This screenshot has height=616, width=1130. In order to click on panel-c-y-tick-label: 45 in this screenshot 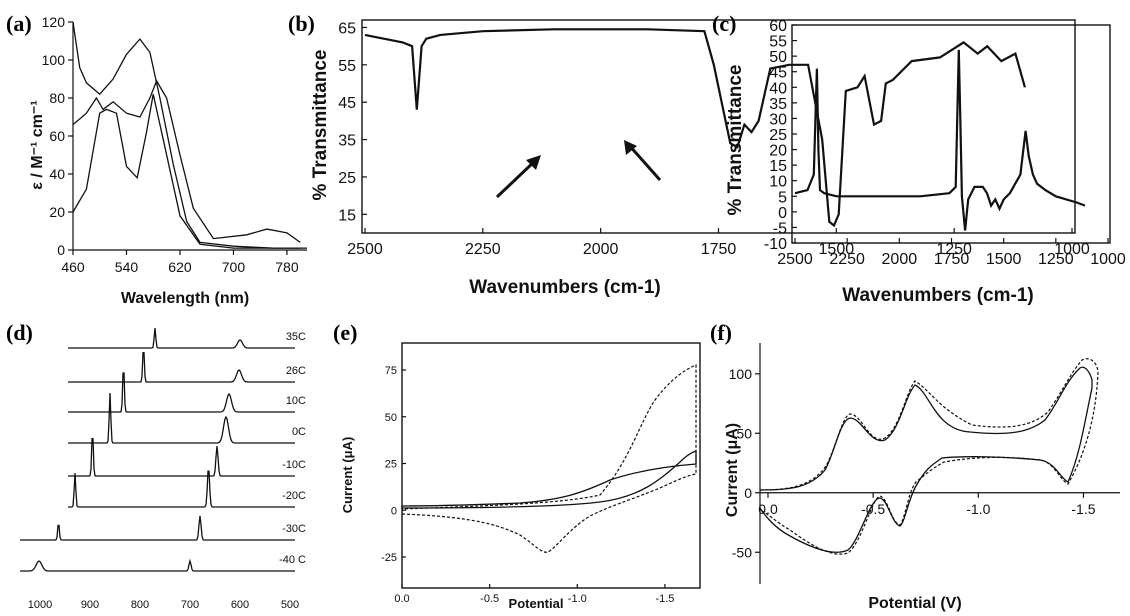, I will do `click(778, 73)`.